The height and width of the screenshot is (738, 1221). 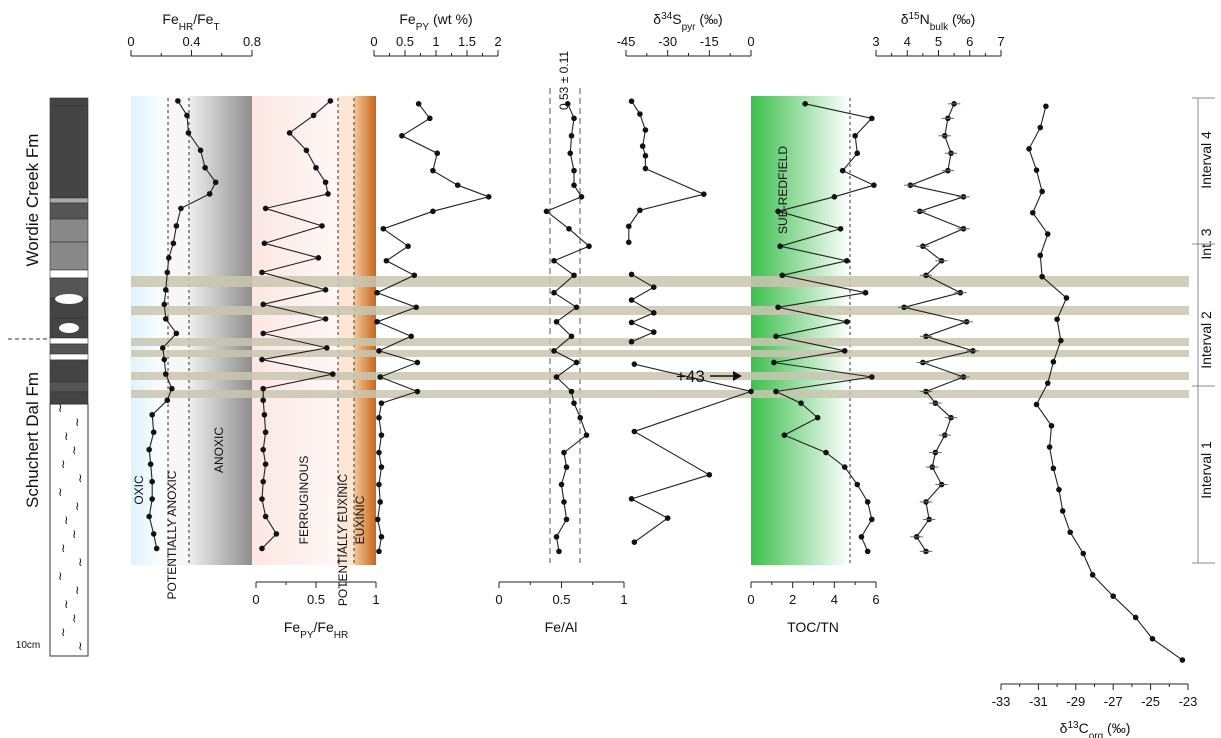 I want to click on tick-label: 7, so click(x=1000, y=41).